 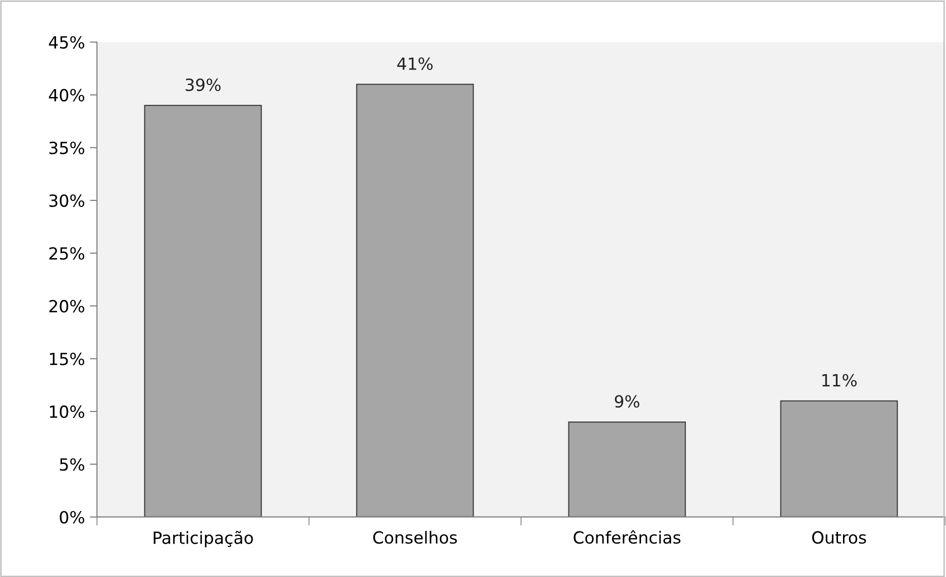 I want to click on data-label: 11%, so click(x=839, y=380).